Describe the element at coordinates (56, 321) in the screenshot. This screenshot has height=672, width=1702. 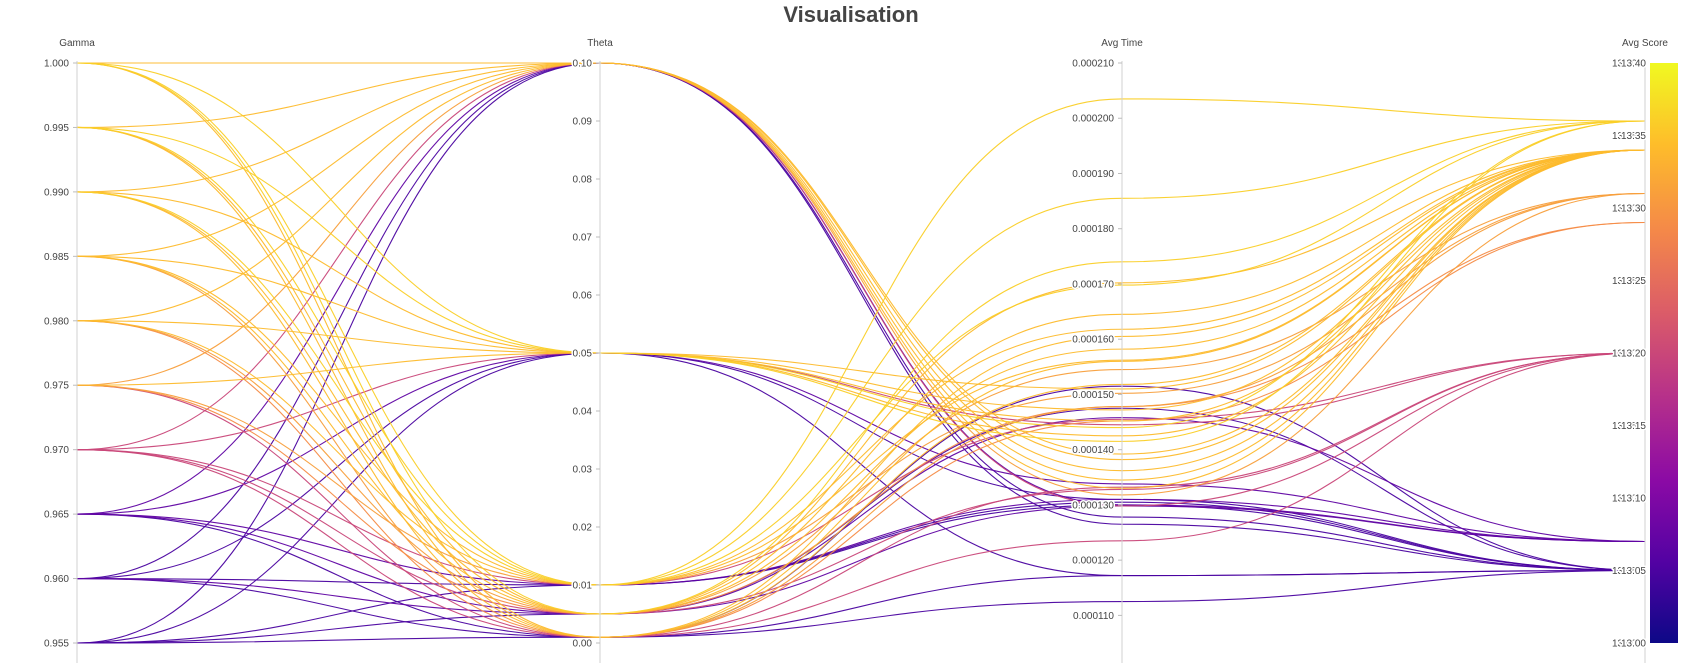
I see `tick-label: 0.980` at that location.